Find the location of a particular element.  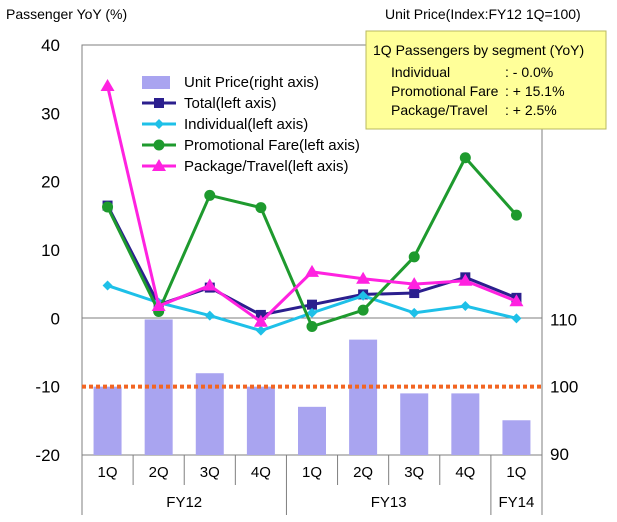

note-row-label: Individual is located at coordinates (420, 72).